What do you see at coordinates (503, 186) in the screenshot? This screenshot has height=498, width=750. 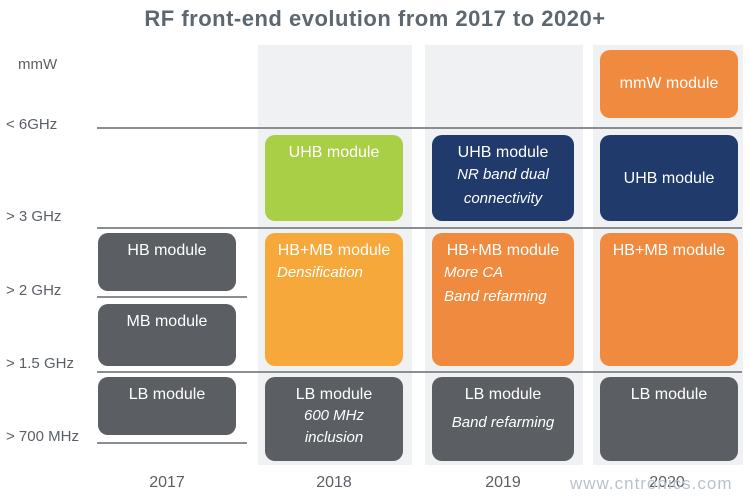 I see `box-sublabel: NR band dual connectivity` at bounding box center [503, 186].